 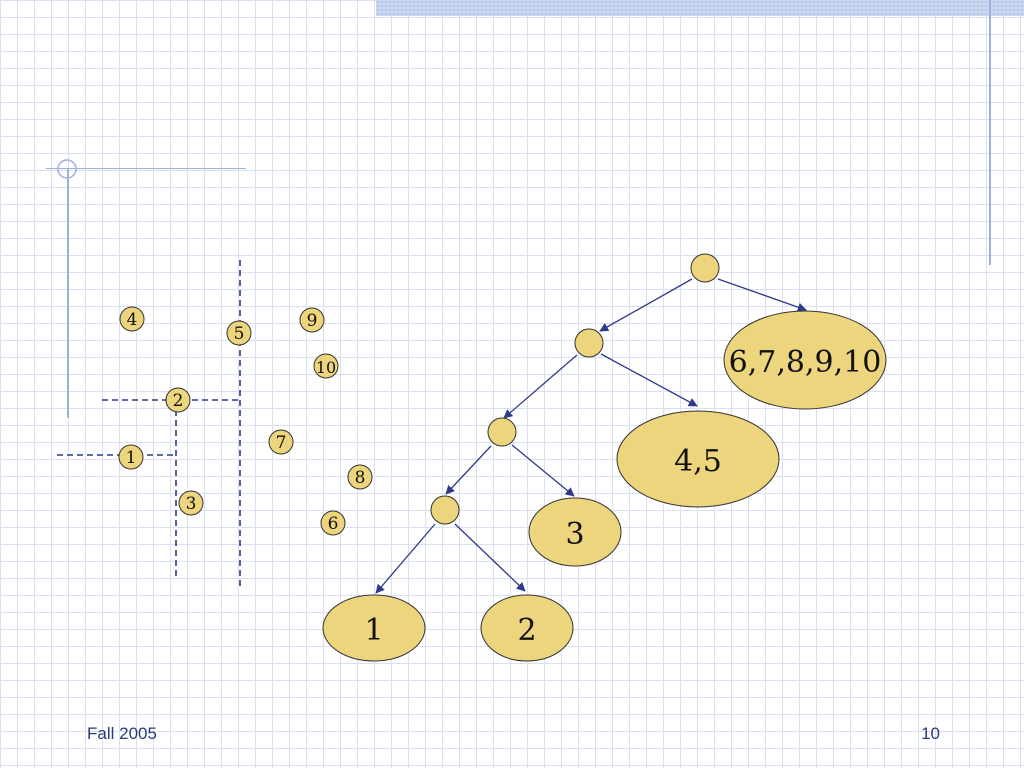 I want to click on point-label: 7, so click(x=281, y=443).